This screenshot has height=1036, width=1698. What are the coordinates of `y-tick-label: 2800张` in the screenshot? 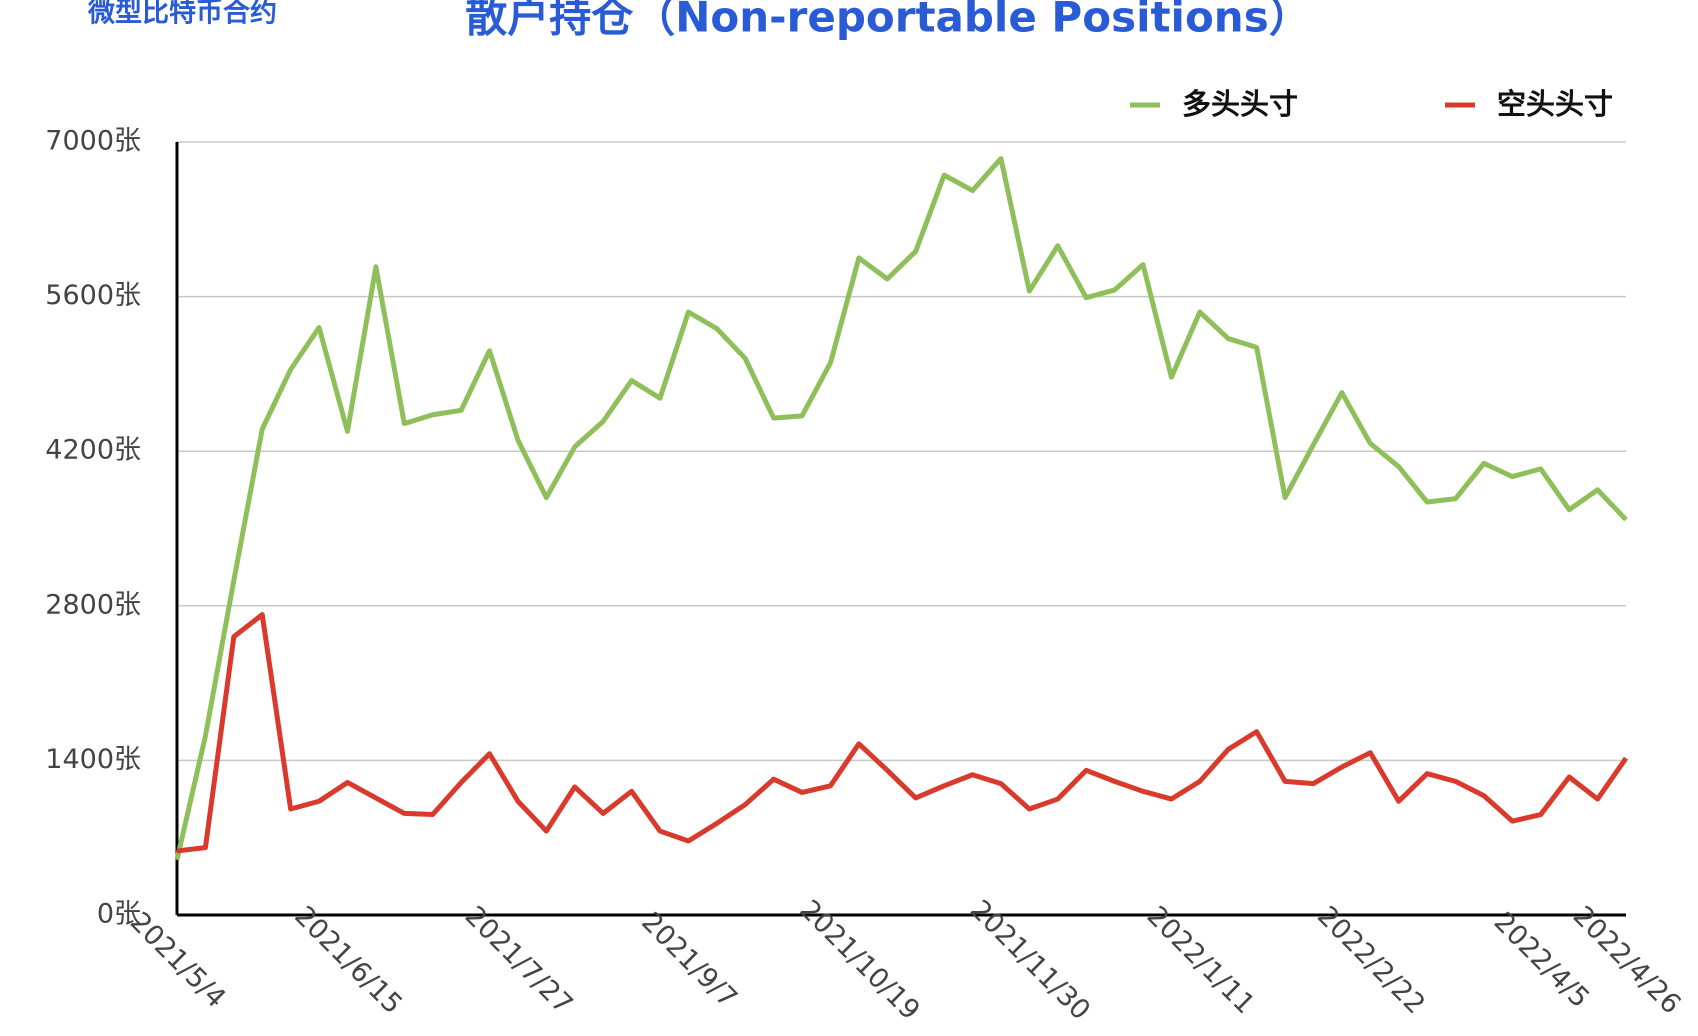 It's located at (93, 604).